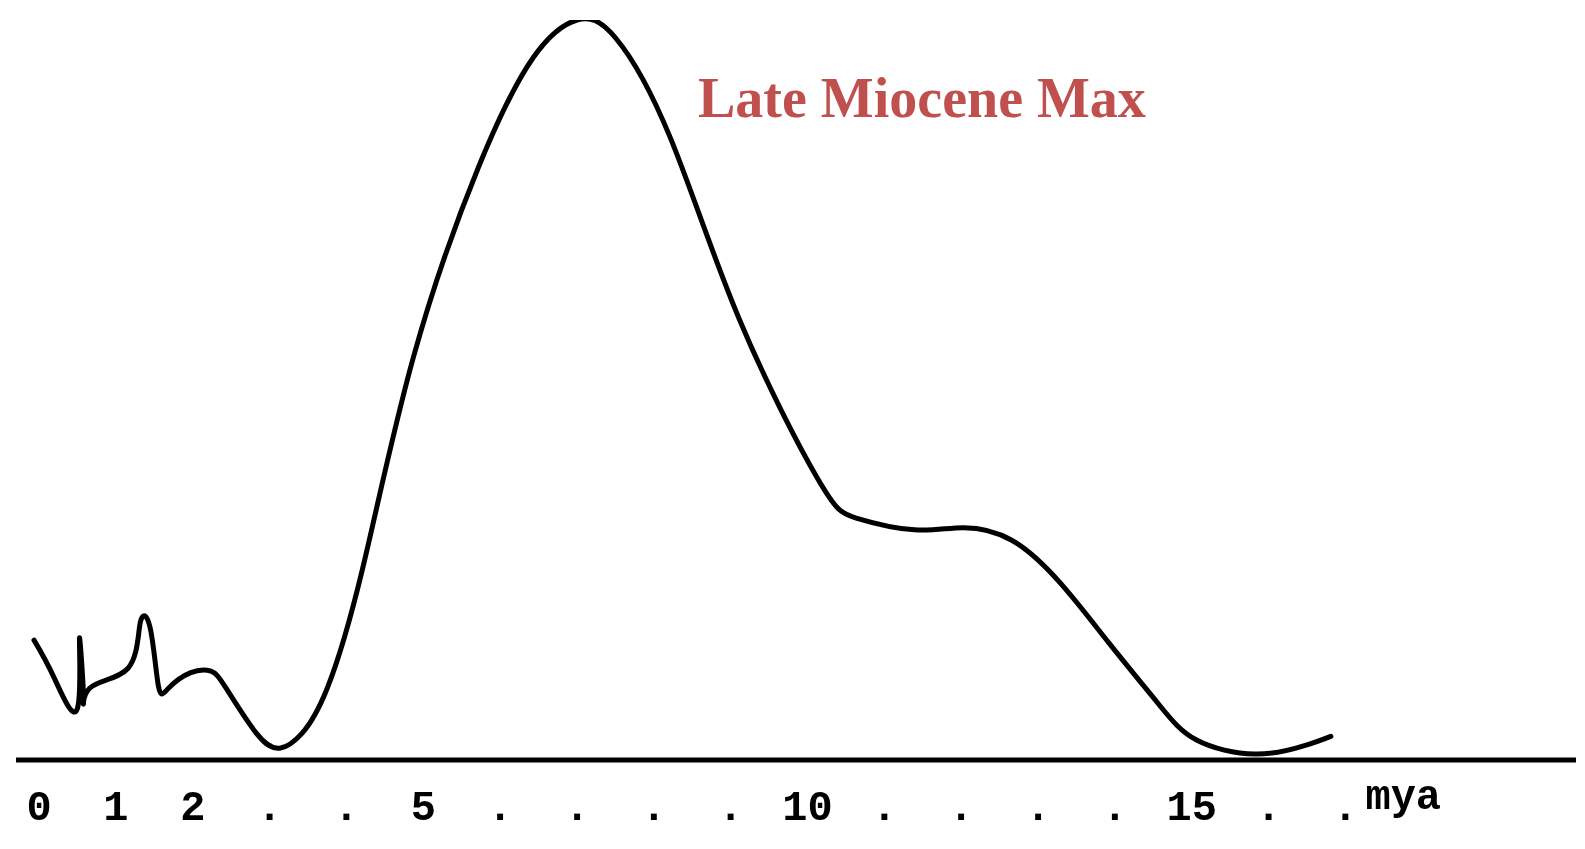 The image size is (1585, 849). Describe the element at coordinates (1191, 808) in the screenshot. I see `x-tick-label: 15` at that location.